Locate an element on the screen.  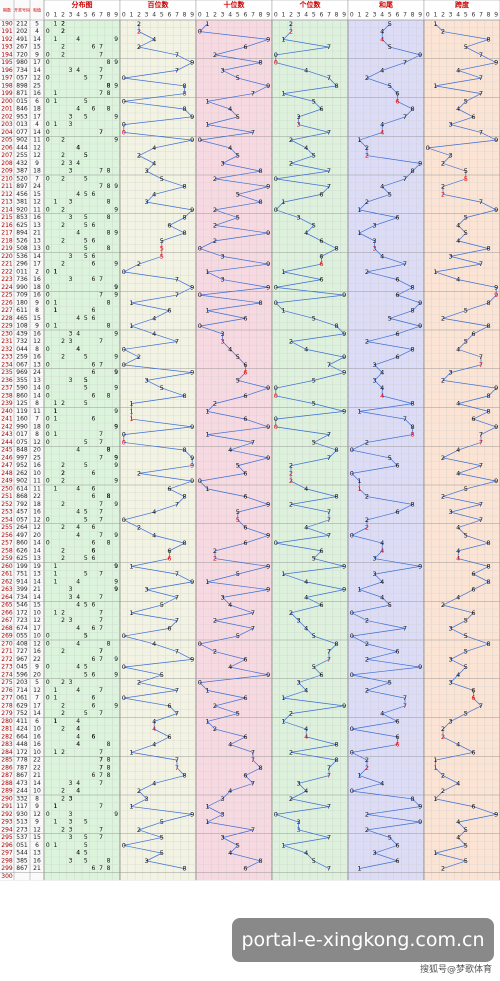
period: 265 is located at coordinates (7, 605).